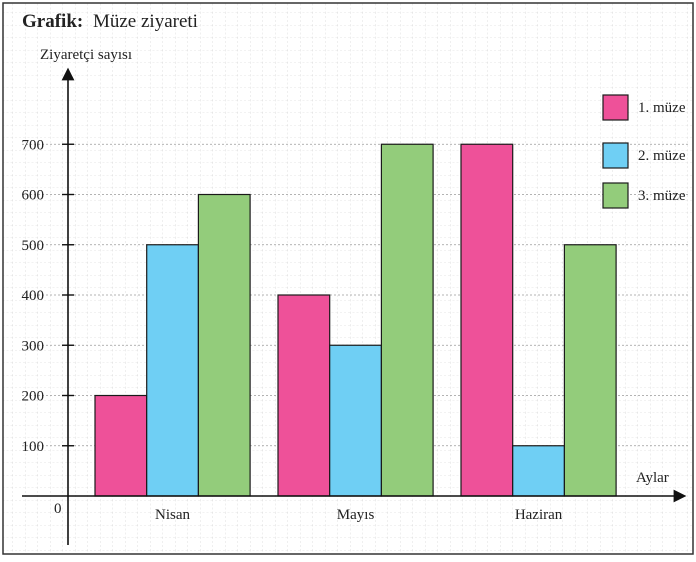  What do you see at coordinates (33, 246) in the screenshot?
I see `y-tick-label: 500` at bounding box center [33, 246].